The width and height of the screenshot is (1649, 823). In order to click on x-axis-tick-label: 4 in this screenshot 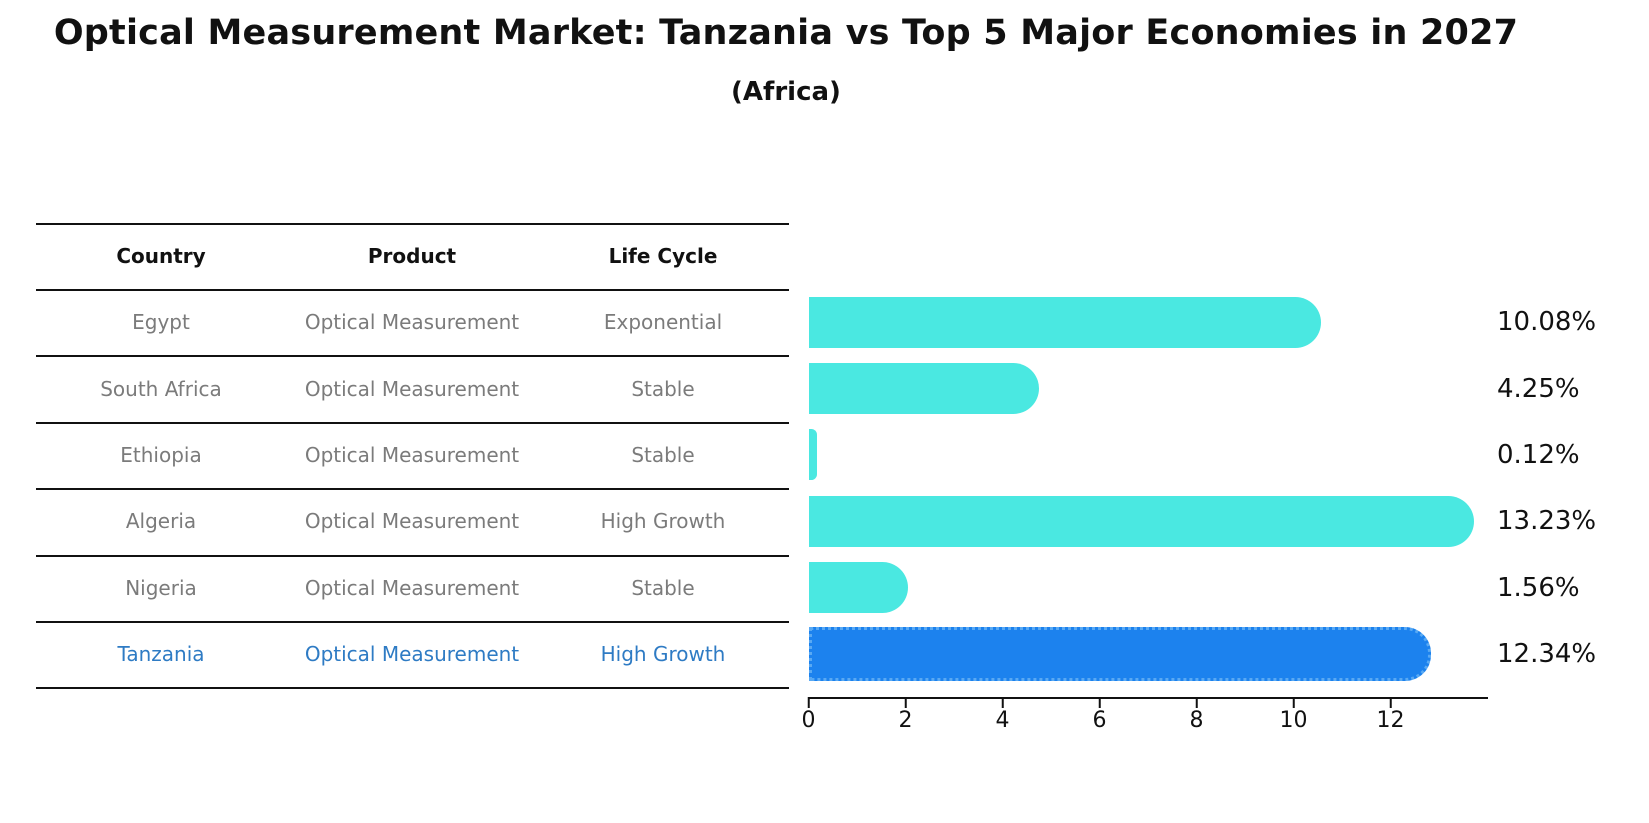, I will do `click(1002, 720)`.